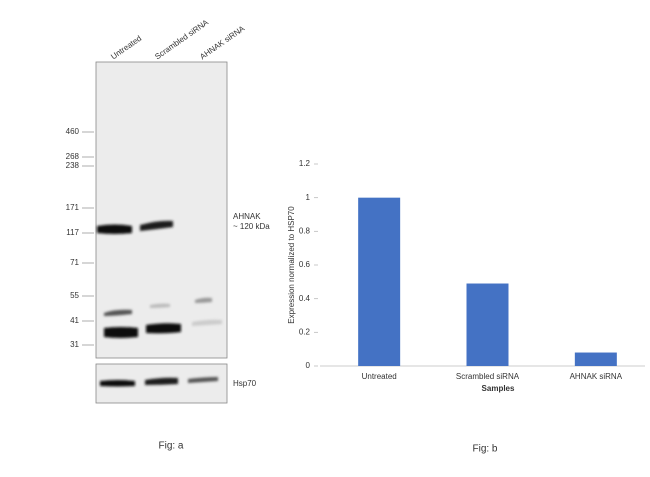  What do you see at coordinates (291, 265) in the screenshot?
I see `y-axis-label: Expression normalized to HSP70` at bounding box center [291, 265].